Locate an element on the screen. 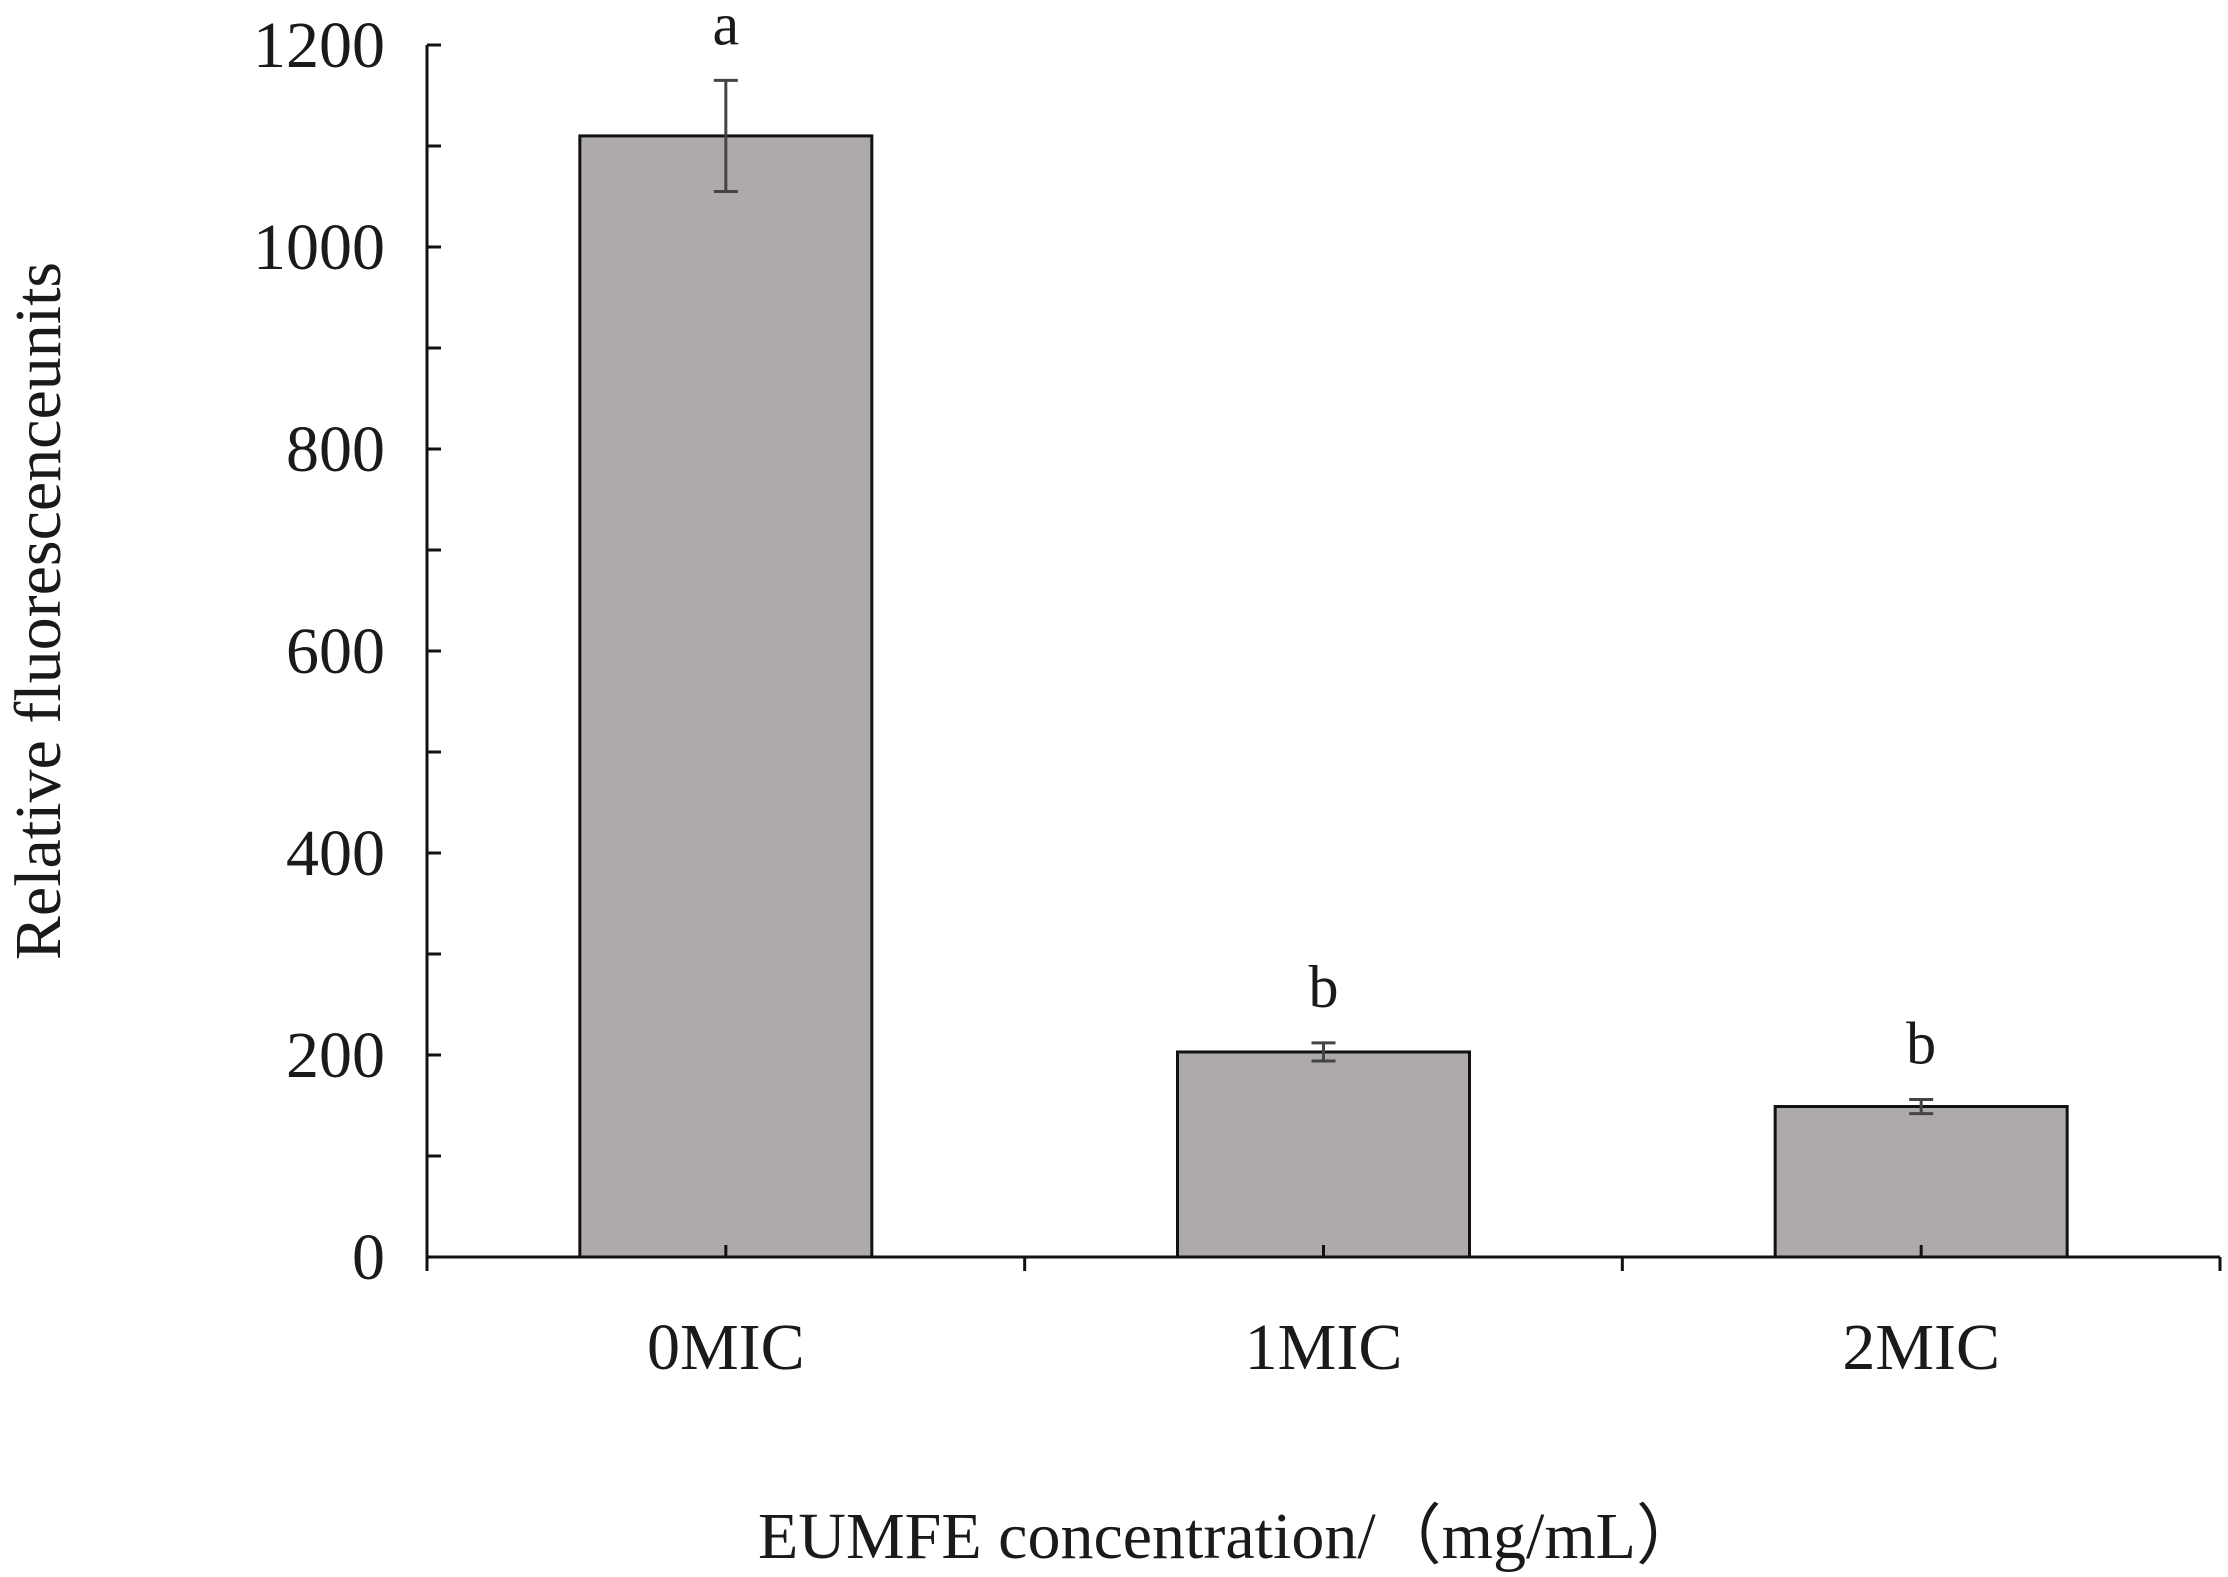 The height and width of the screenshot is (1577, 2228). bar-2MIC is located at coordinates (1921, 1182).